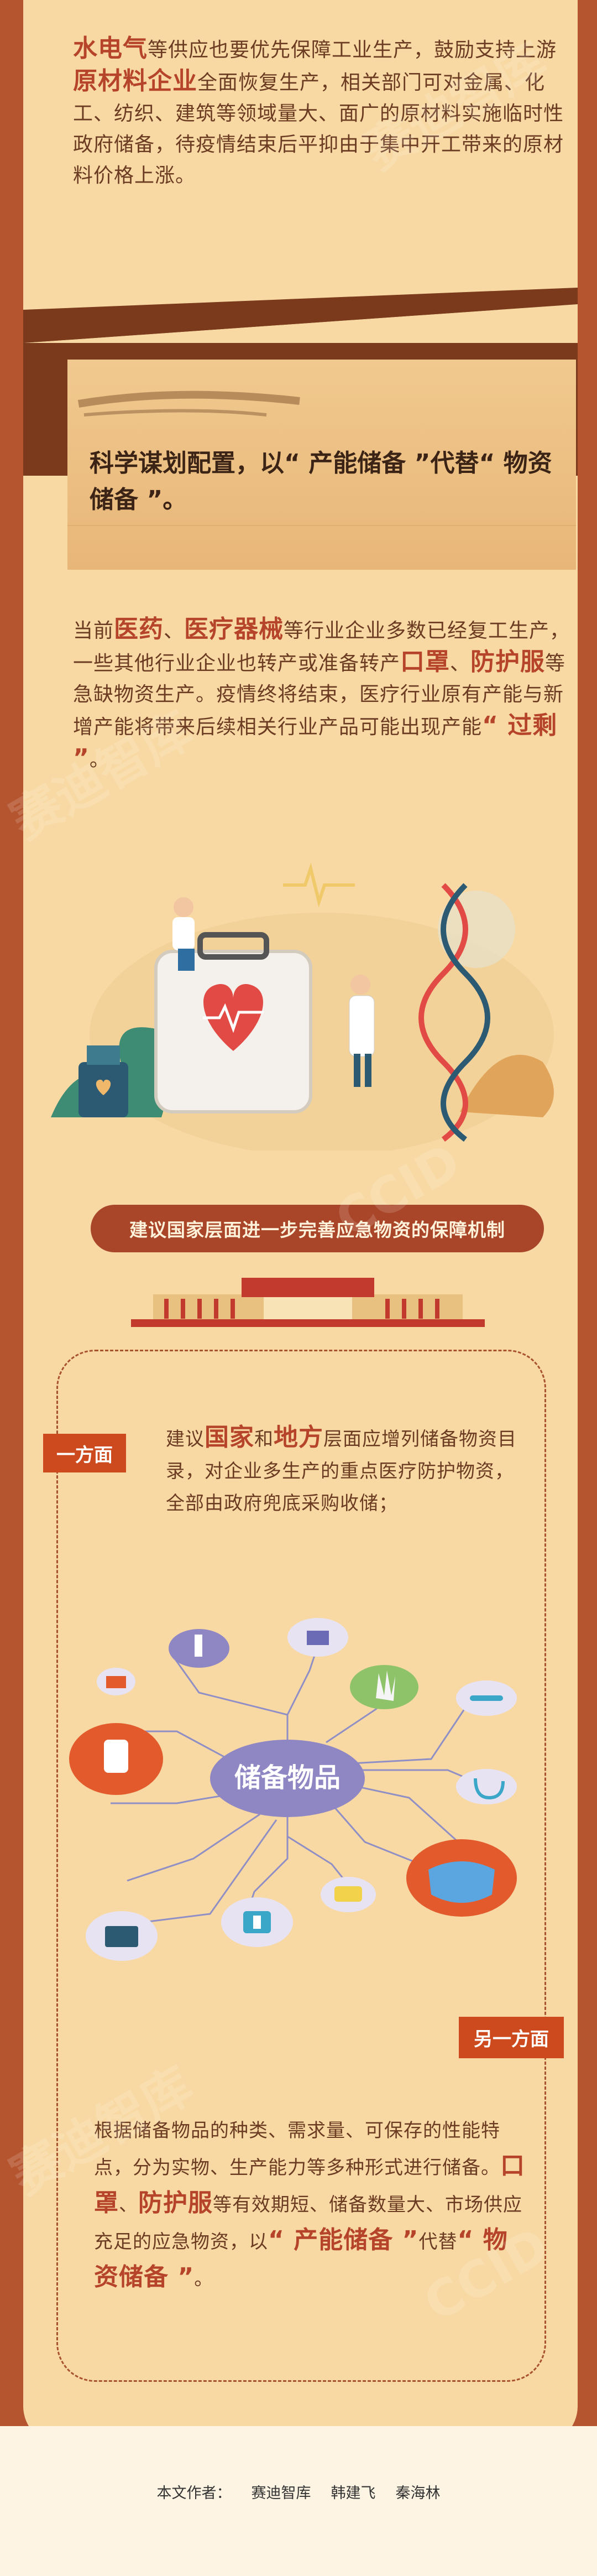 This screenshot has width=597, height=2576. What do you see at coordinates (462, 1882) in the screenshot?
I see `mask-icon` at bounding box center [462, 1882].